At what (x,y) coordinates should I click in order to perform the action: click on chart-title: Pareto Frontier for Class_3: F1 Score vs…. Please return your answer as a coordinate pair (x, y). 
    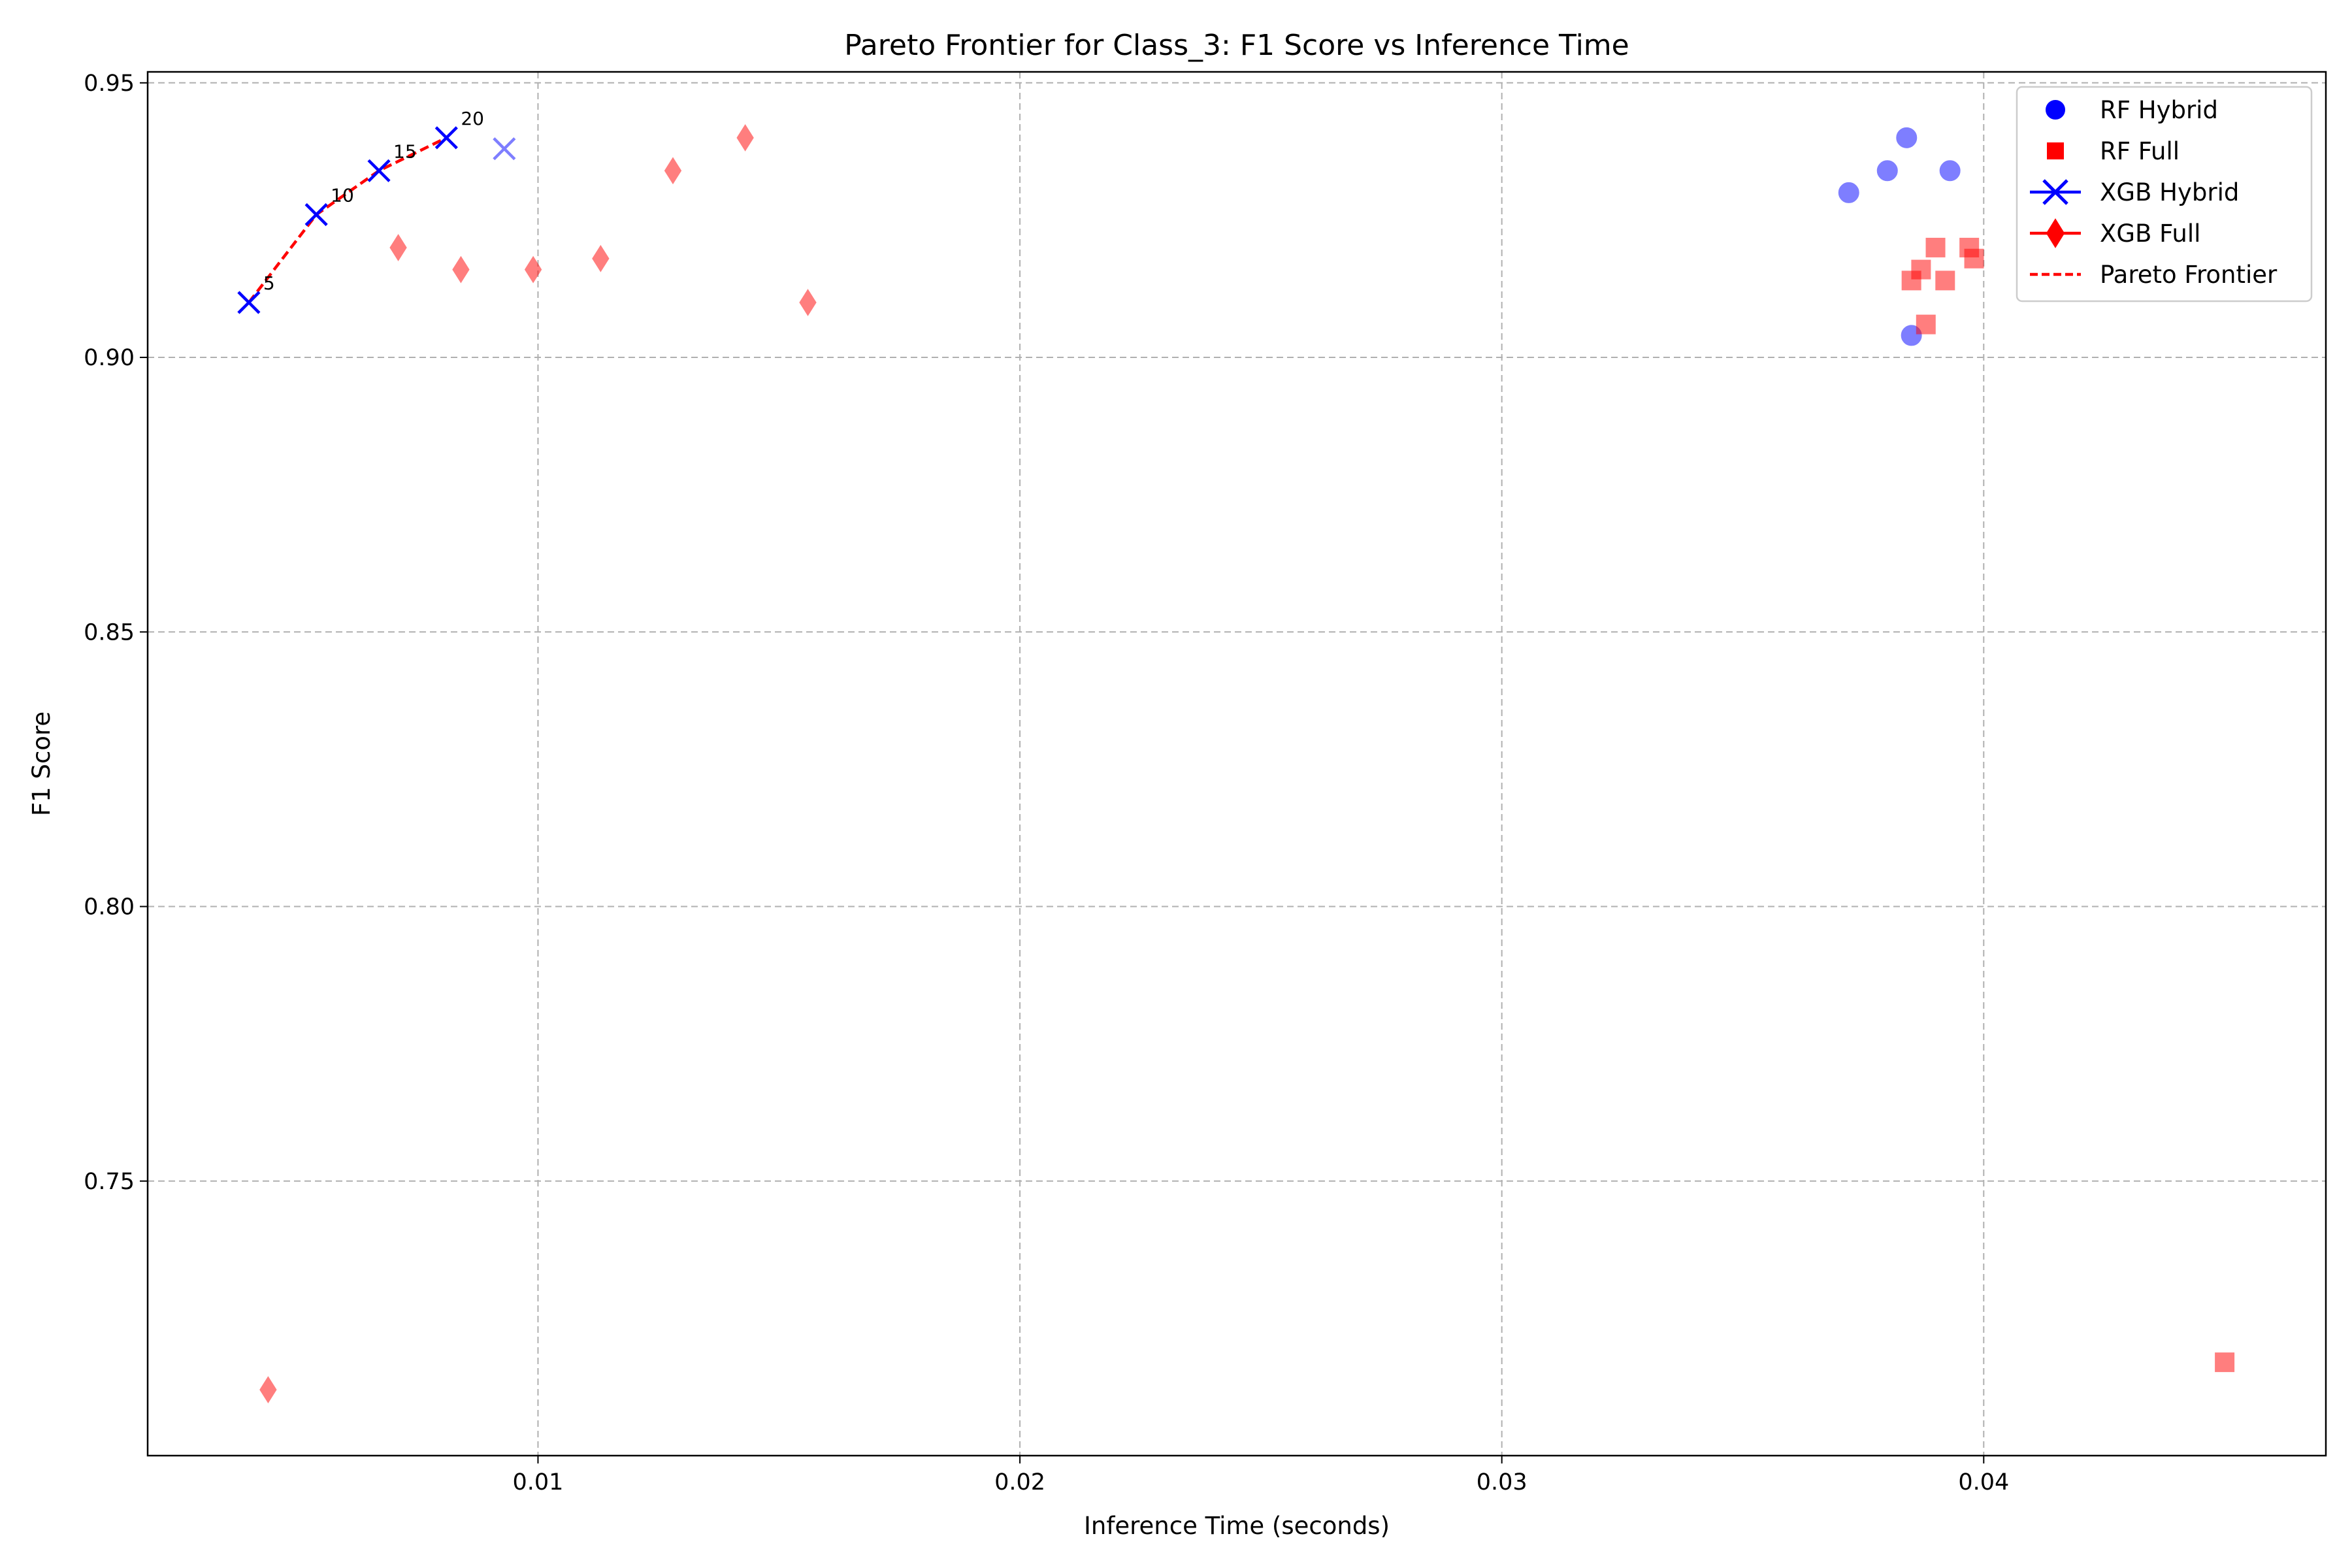
    Looking at the image, I should click on (1236, 45).